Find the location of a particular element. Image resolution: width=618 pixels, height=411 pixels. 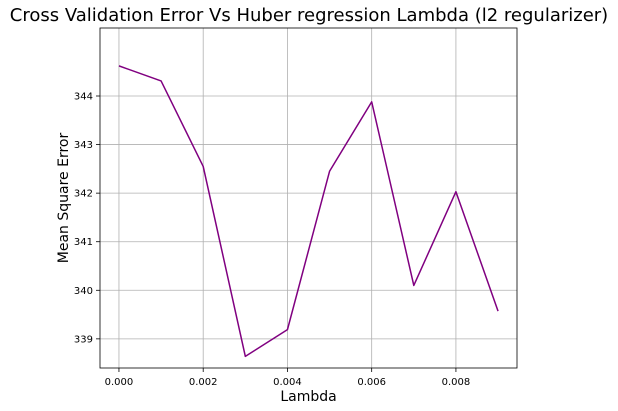

x-tick-label: 0.008 is located at coordinates (456, 382).